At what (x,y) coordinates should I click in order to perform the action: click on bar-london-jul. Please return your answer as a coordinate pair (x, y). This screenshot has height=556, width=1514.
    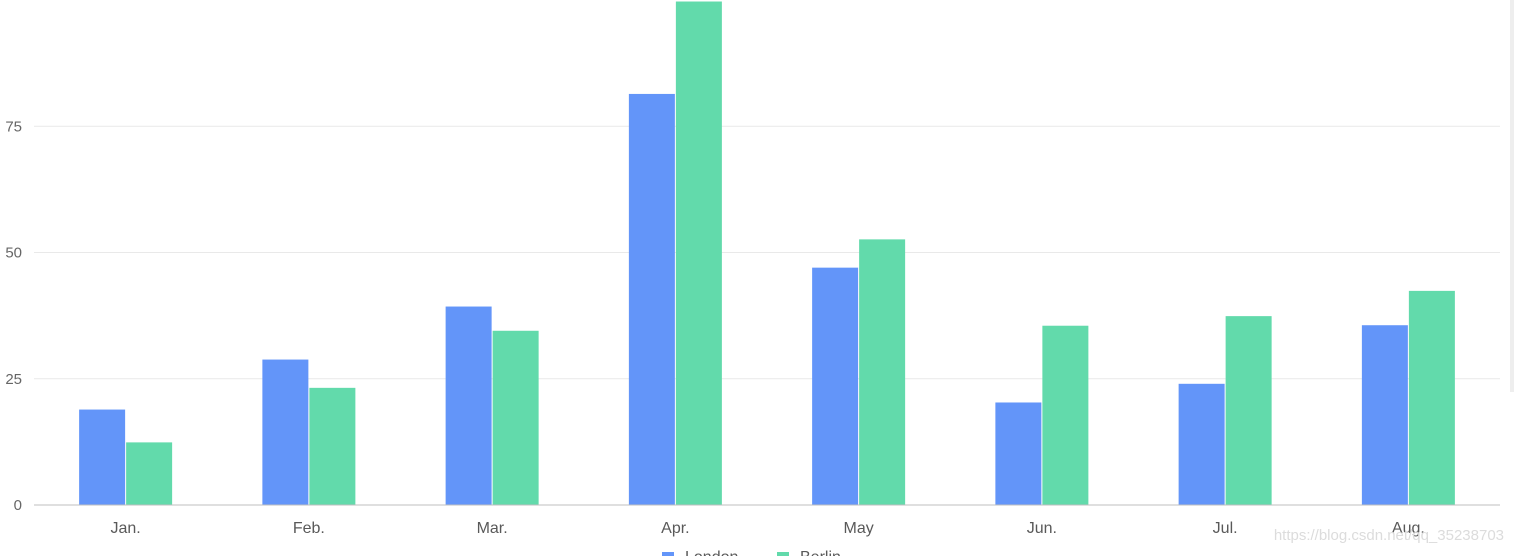
    Looking at the image, I should click on (1201, 444).